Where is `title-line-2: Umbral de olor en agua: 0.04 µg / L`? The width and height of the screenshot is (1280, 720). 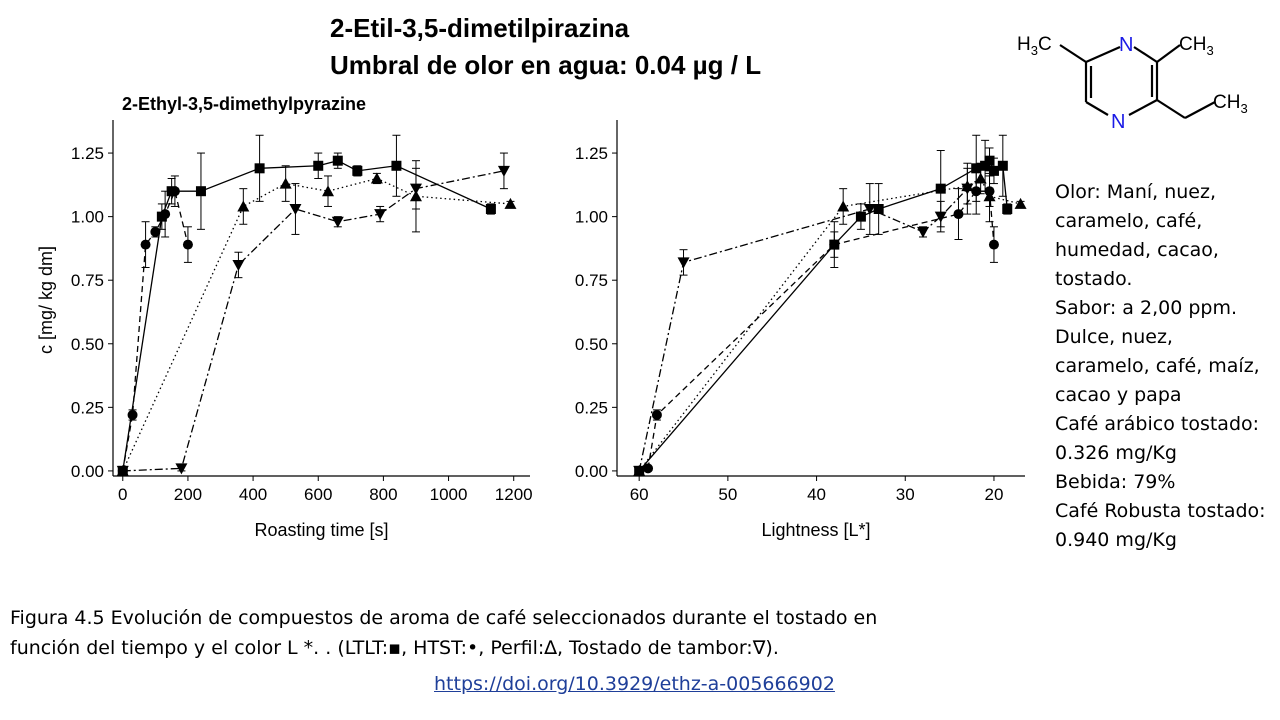 title-line-2: Umbral de olor en agua: 0.04 µg / L is located at coordinates (546, 65).